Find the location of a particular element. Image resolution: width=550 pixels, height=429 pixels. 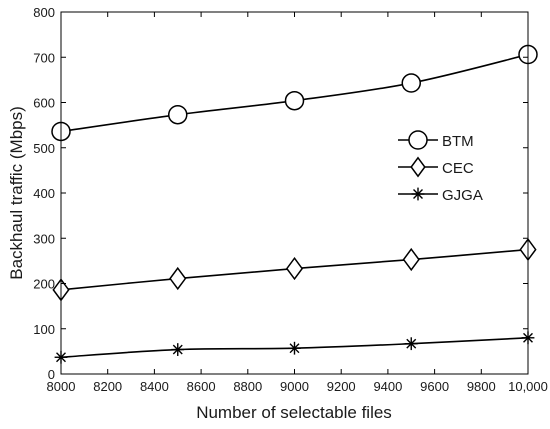

legend-label: GJGA is located at coordinates (462, 195).